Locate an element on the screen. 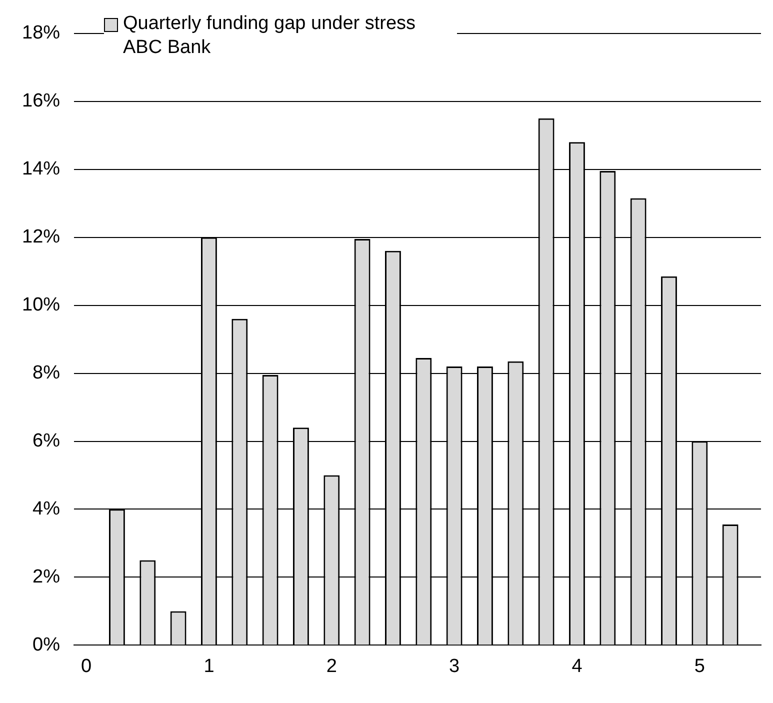 The width and height of the screenshot is (773, 703). y-tick-label: 4% is located at coordinates (46, 509).